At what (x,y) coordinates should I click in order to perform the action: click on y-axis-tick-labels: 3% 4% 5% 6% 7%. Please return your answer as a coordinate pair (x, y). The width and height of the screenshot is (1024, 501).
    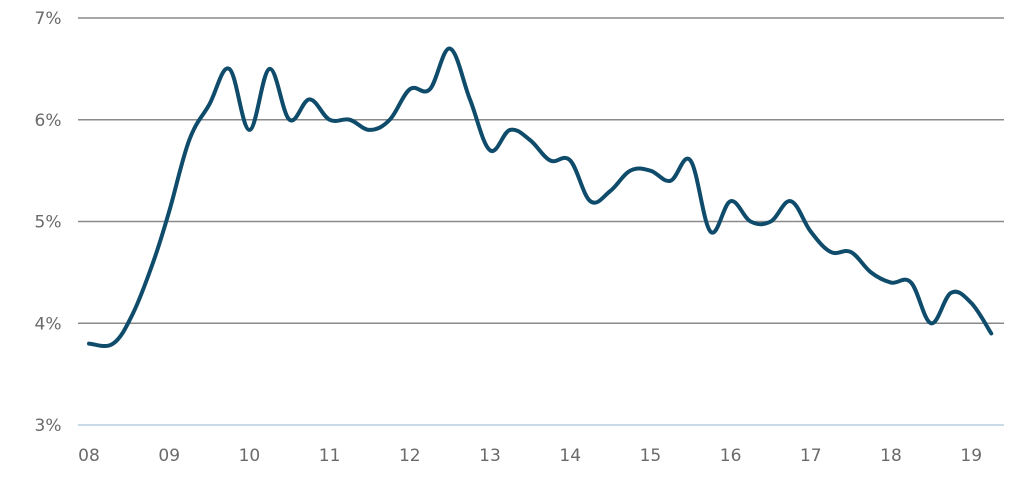
    Looking at the image, I should click on (48, 222).